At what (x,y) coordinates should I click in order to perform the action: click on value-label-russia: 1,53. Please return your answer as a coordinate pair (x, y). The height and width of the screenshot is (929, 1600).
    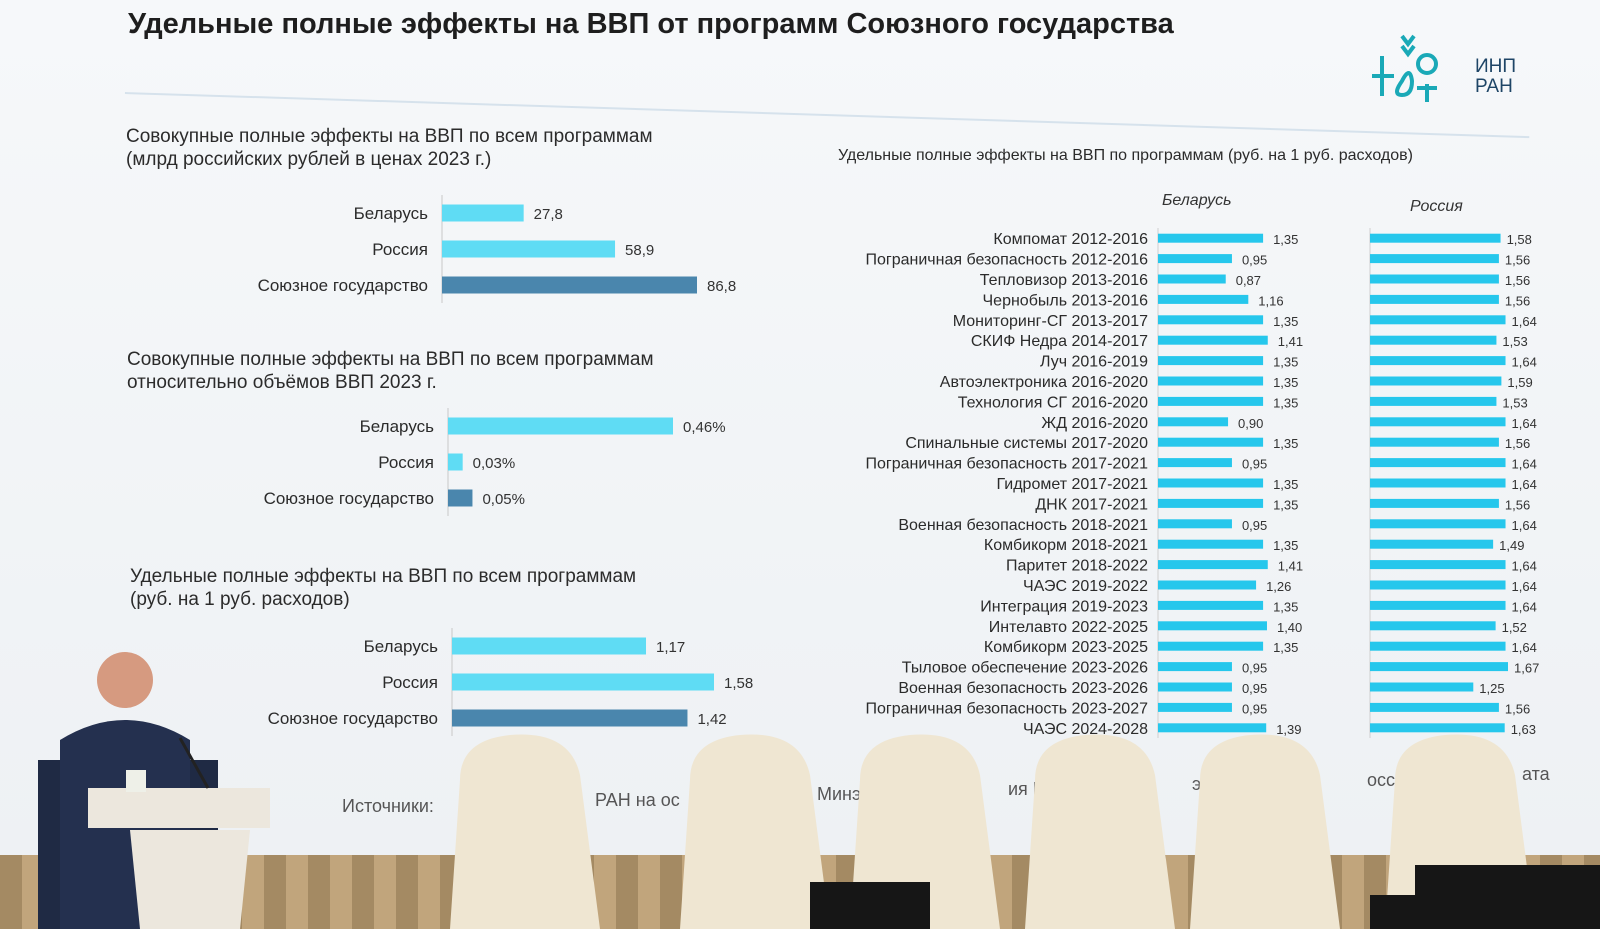
    Looking at the image, I should click on (1514, 341).